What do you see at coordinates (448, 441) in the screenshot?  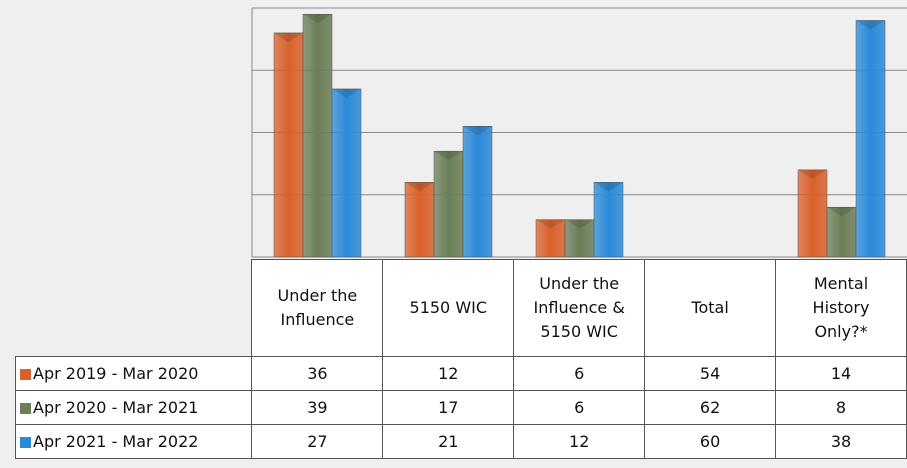 I see `value-cell: 21` at bounding box center [448, 441].